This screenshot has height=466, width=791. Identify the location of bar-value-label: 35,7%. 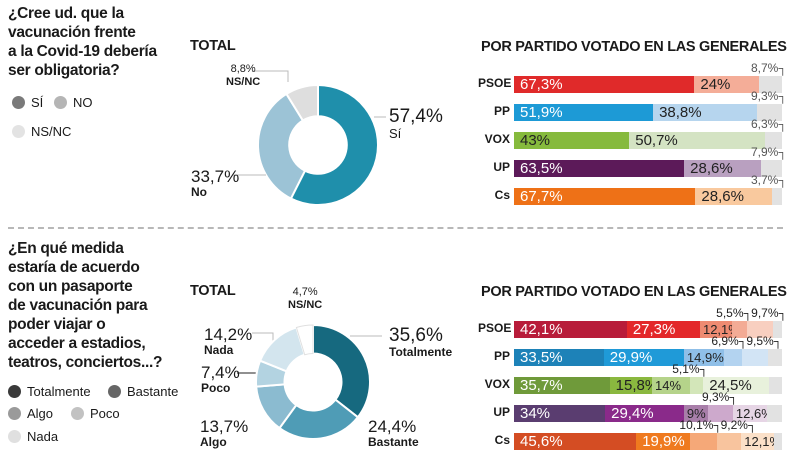
(541, 385).